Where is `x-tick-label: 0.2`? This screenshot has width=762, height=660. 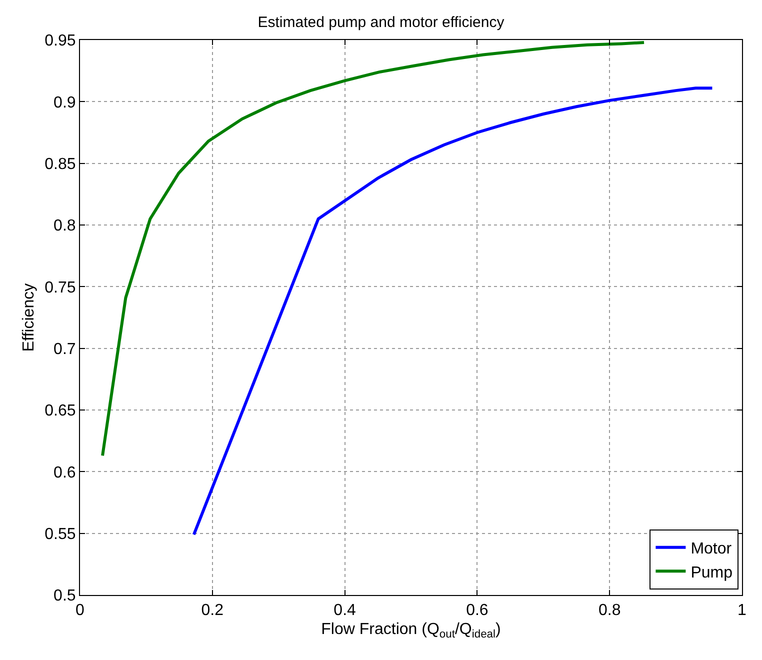
x-tick-label: 0.2 is located at coordinates (212, 611).